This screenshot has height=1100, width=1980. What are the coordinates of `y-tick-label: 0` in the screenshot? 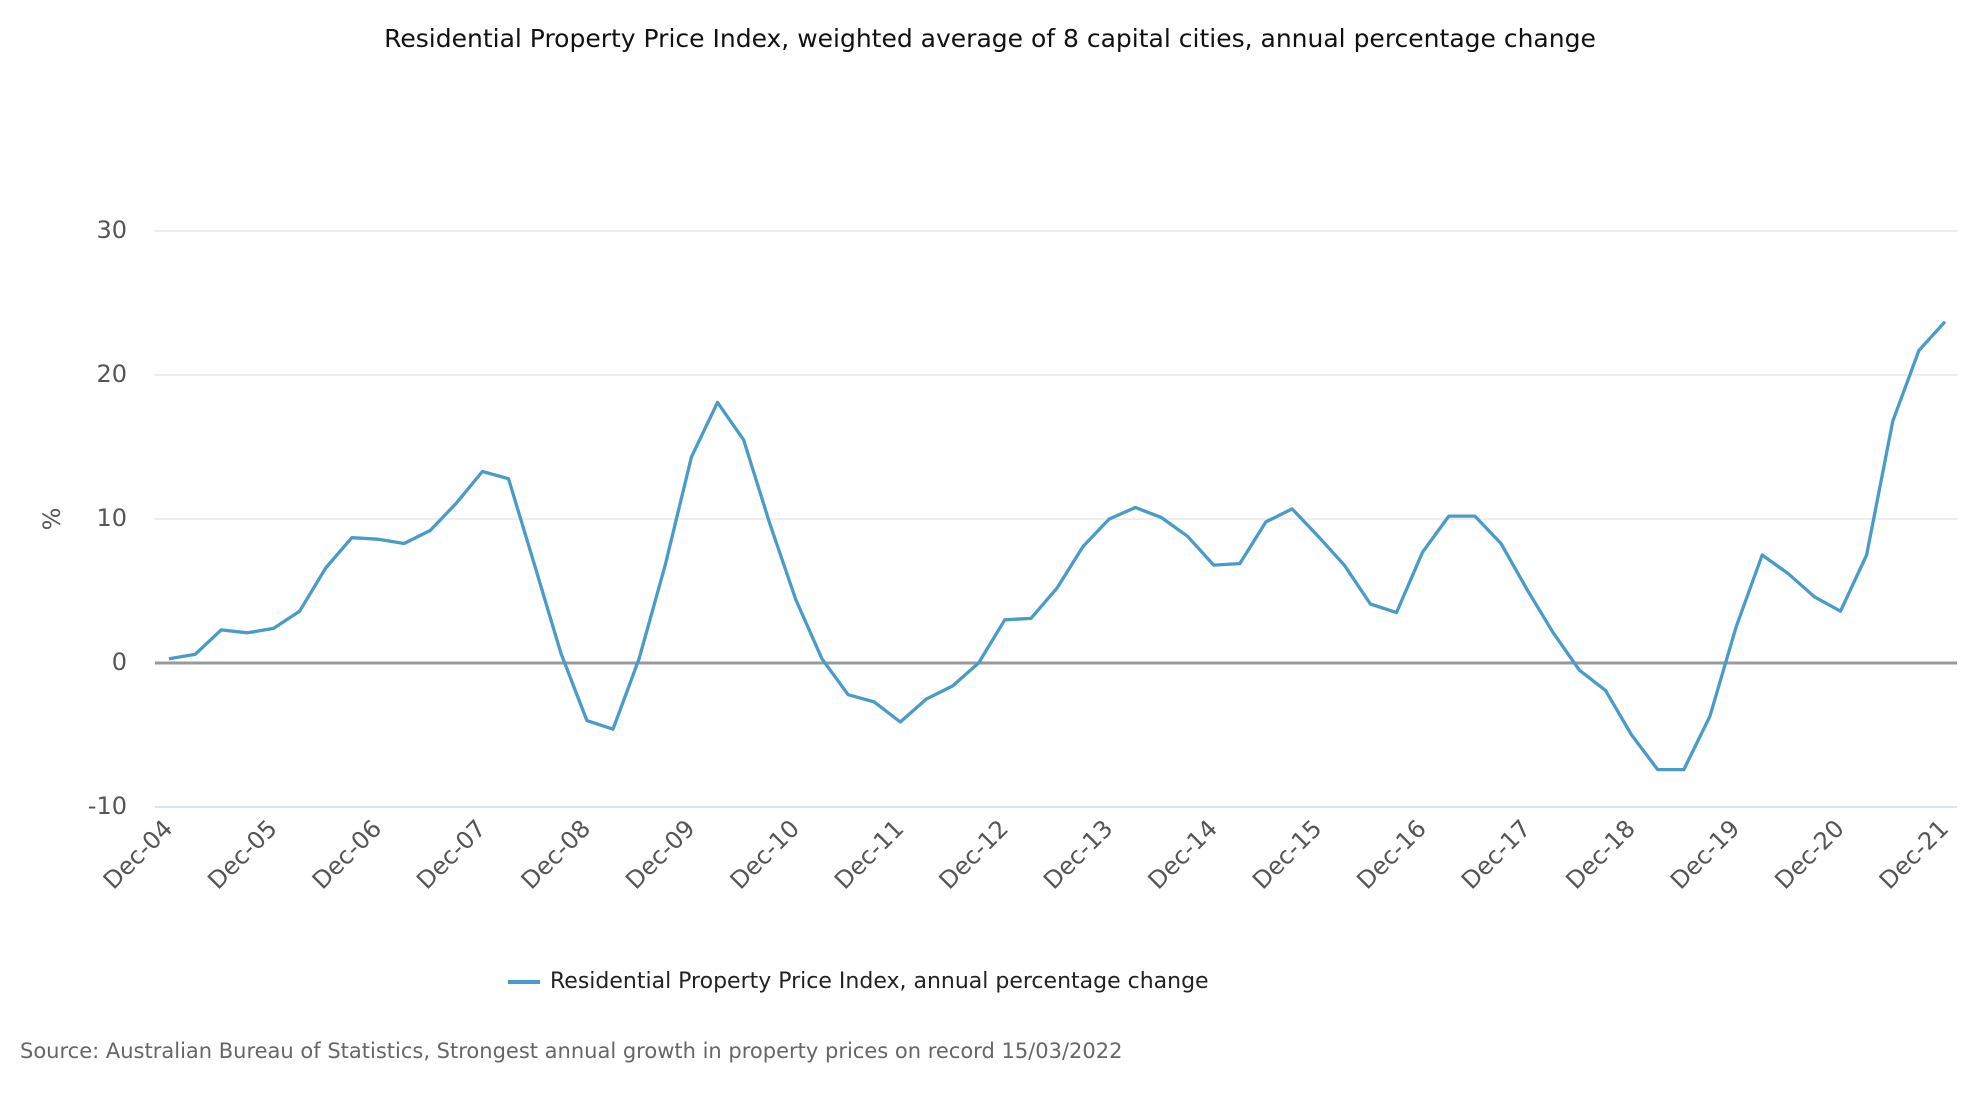 It's located at (119, 662).